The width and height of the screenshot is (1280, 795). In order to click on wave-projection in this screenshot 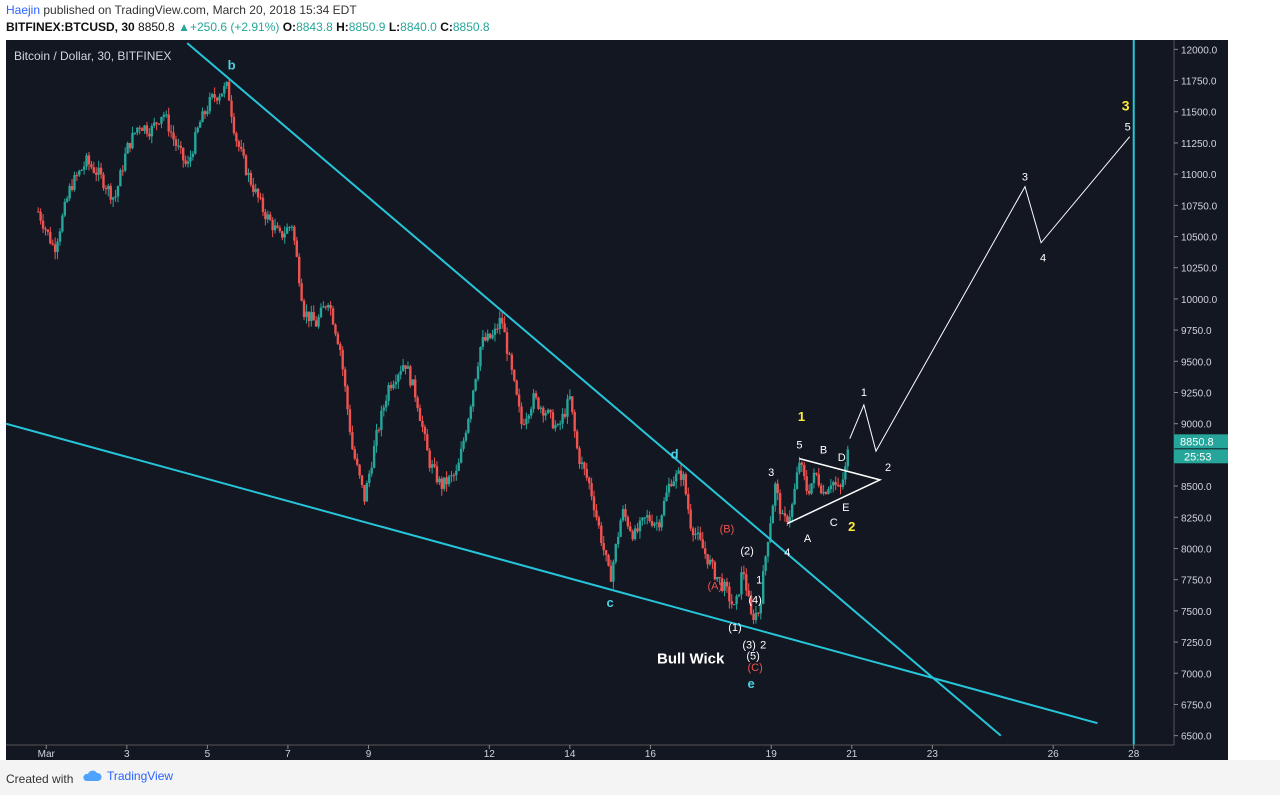, I will do `click(959, 330)`.